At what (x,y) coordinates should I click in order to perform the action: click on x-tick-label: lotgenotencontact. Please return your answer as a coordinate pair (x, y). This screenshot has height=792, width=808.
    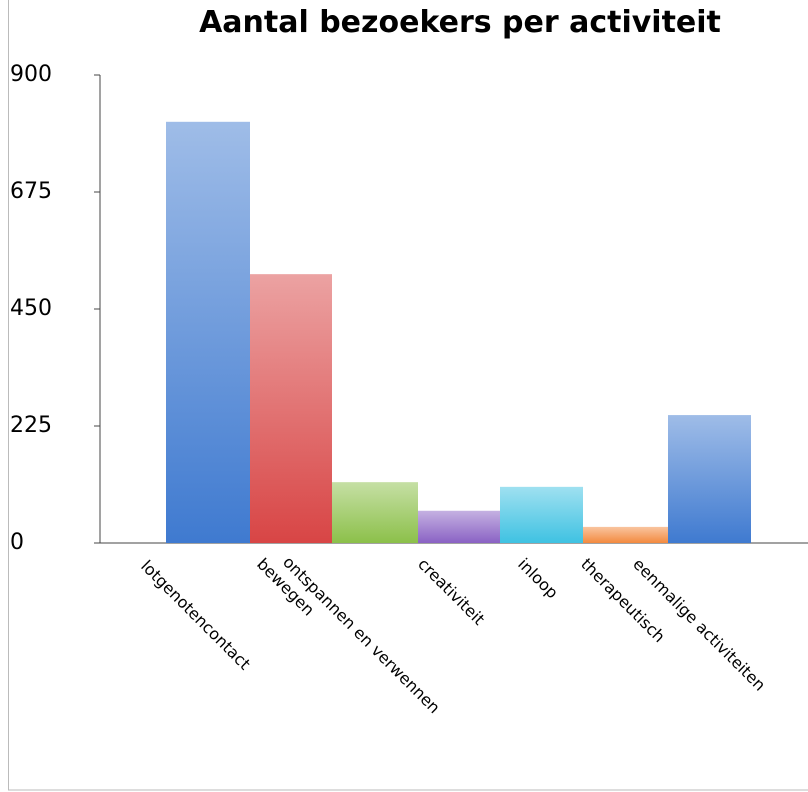
    Looking at the image, I should click on (195, 614).